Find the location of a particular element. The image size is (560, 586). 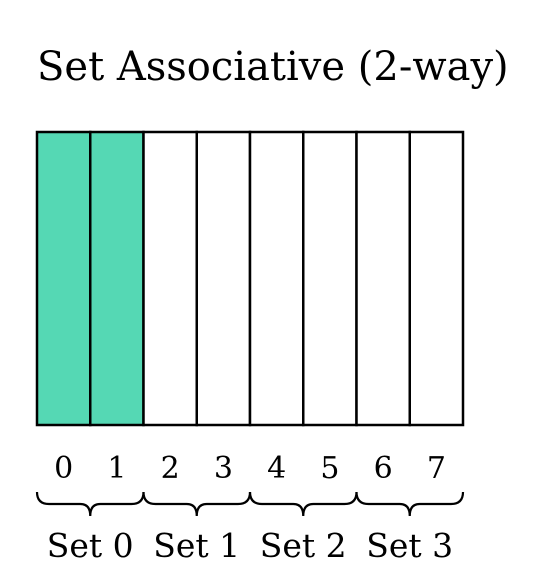

block-index-label: 0 is located at coordinates (63, 468).